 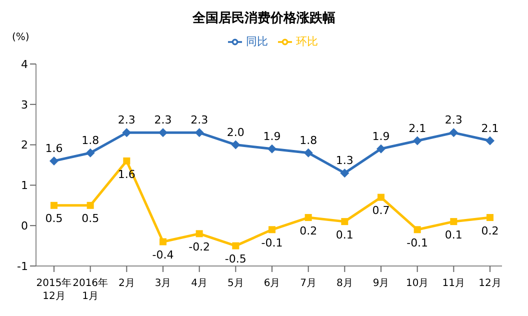 I want to click on x-tick-label: 7月, so click(x=308, y=283).